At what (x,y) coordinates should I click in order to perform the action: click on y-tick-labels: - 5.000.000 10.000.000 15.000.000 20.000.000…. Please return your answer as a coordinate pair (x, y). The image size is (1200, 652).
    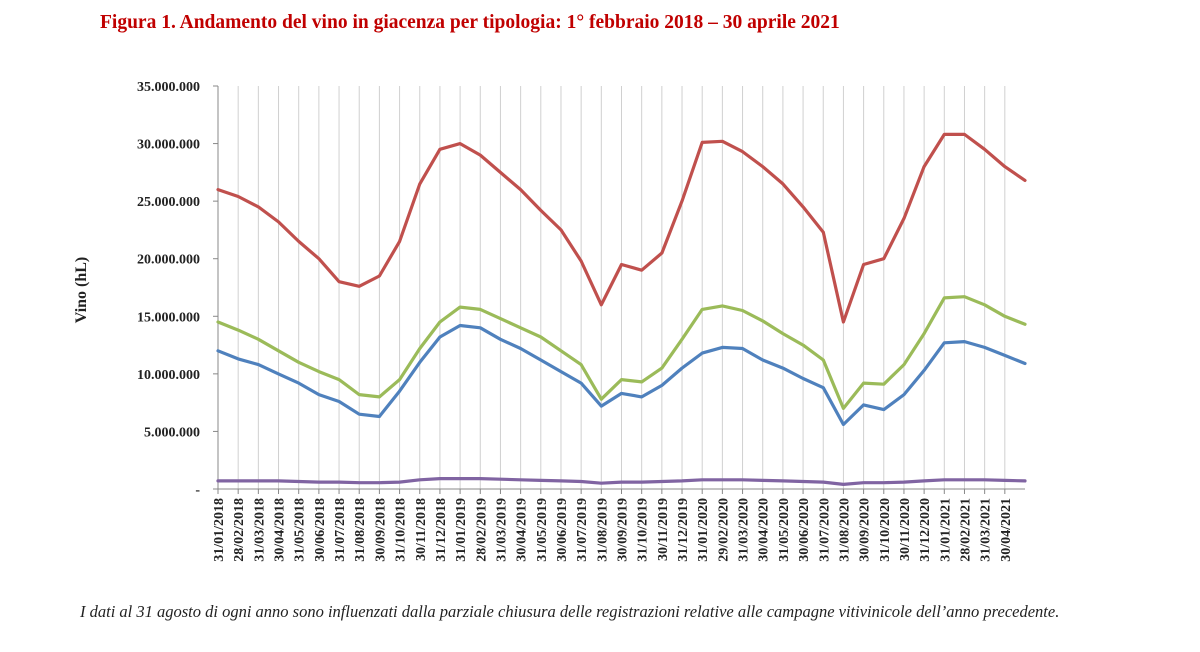
    Looking at the image, I should click on (168, 289).